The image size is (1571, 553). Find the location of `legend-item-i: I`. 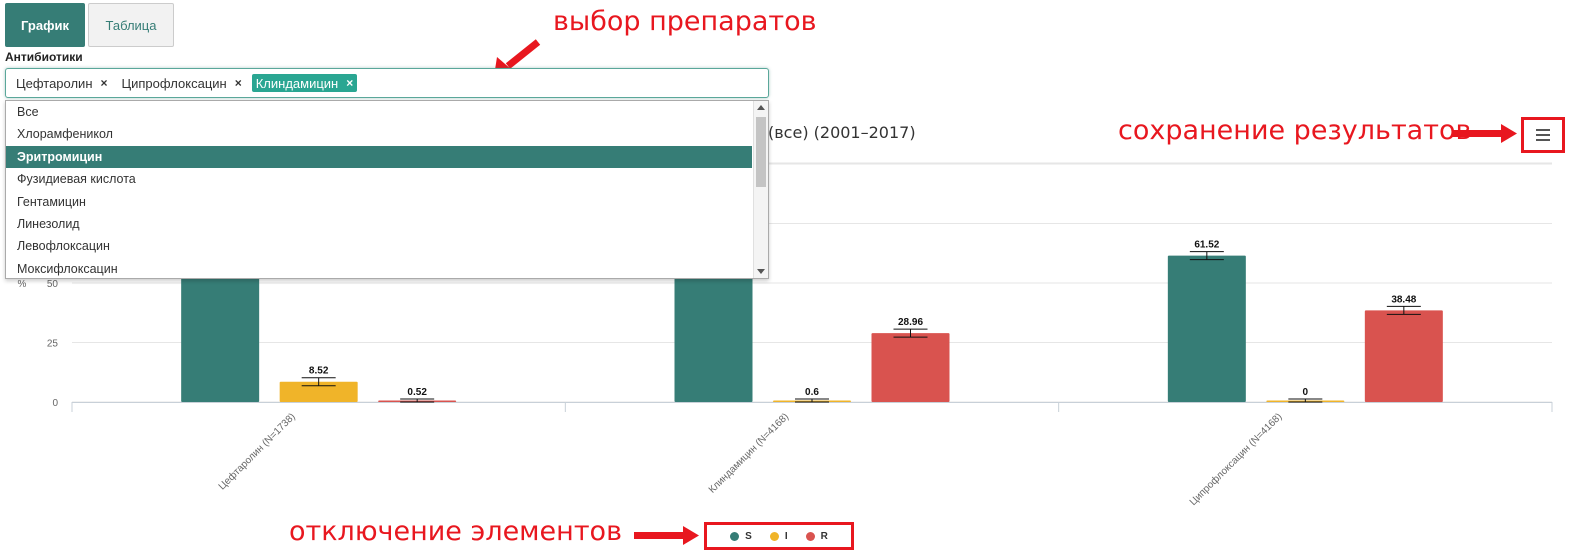

legend-item-i: I is located at coordinates (778, 536).